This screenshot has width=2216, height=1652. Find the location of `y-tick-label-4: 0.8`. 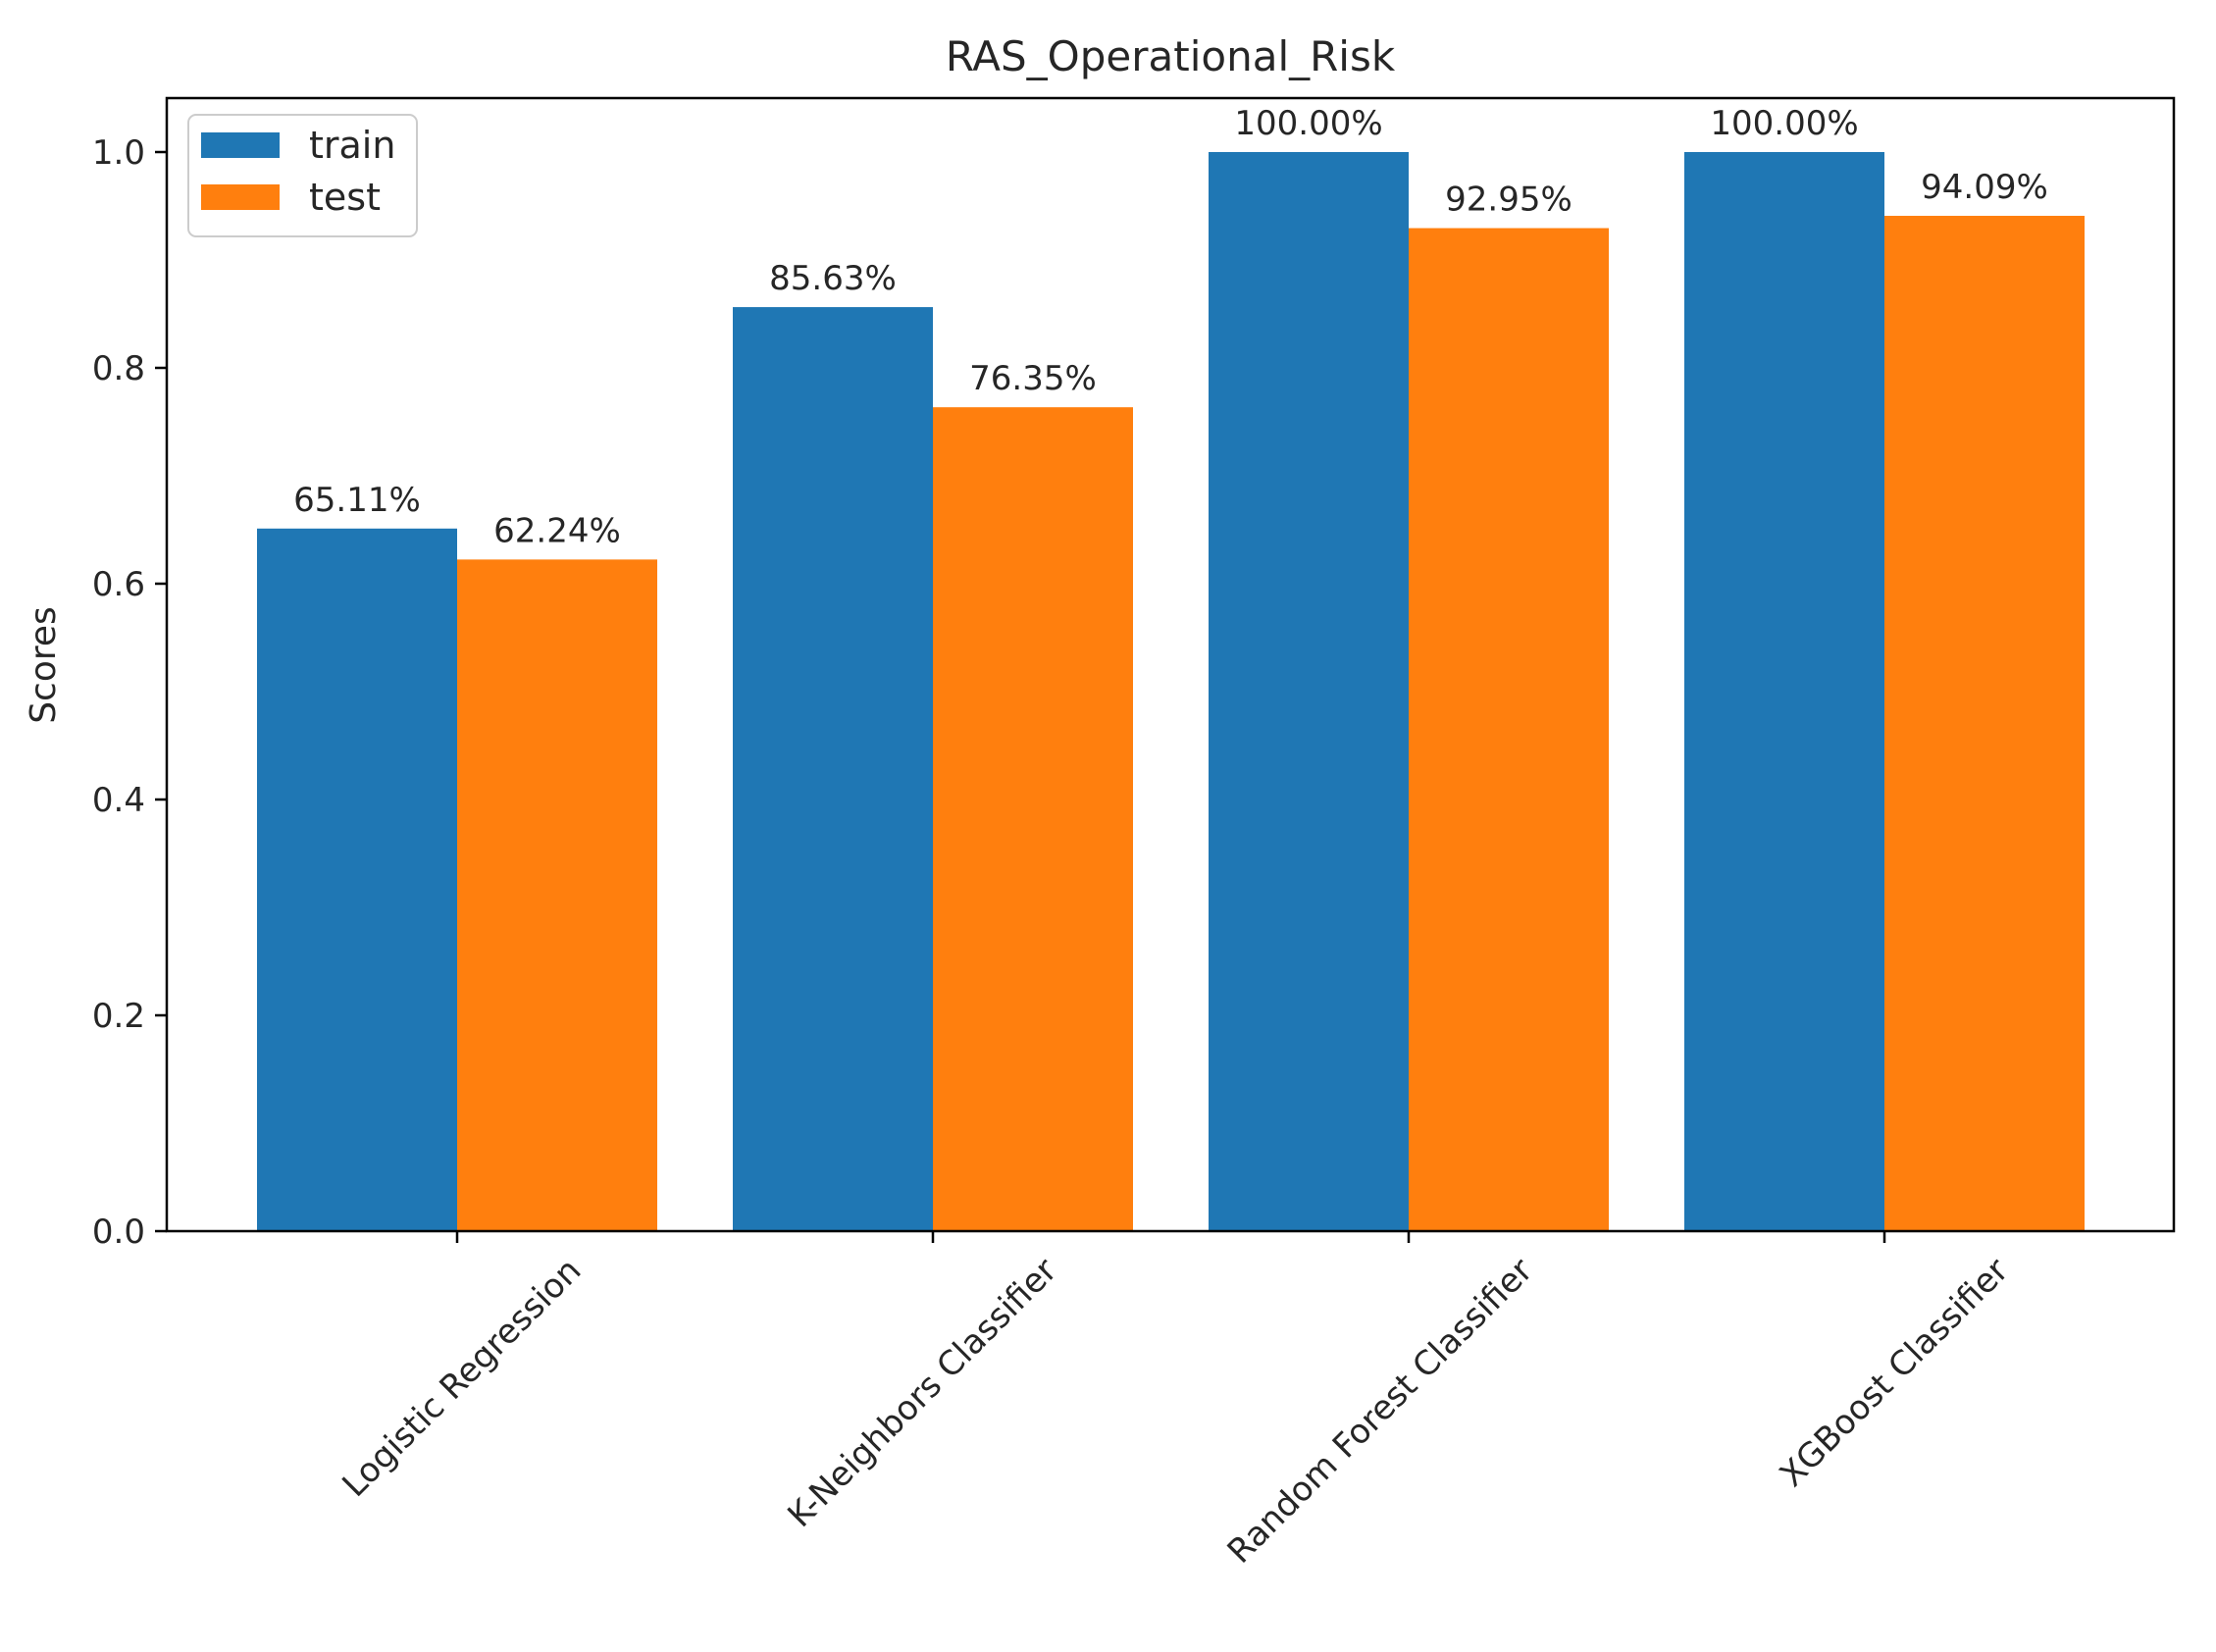

y-tick-label-4: 0.8 is located at coordinates (119, 368).